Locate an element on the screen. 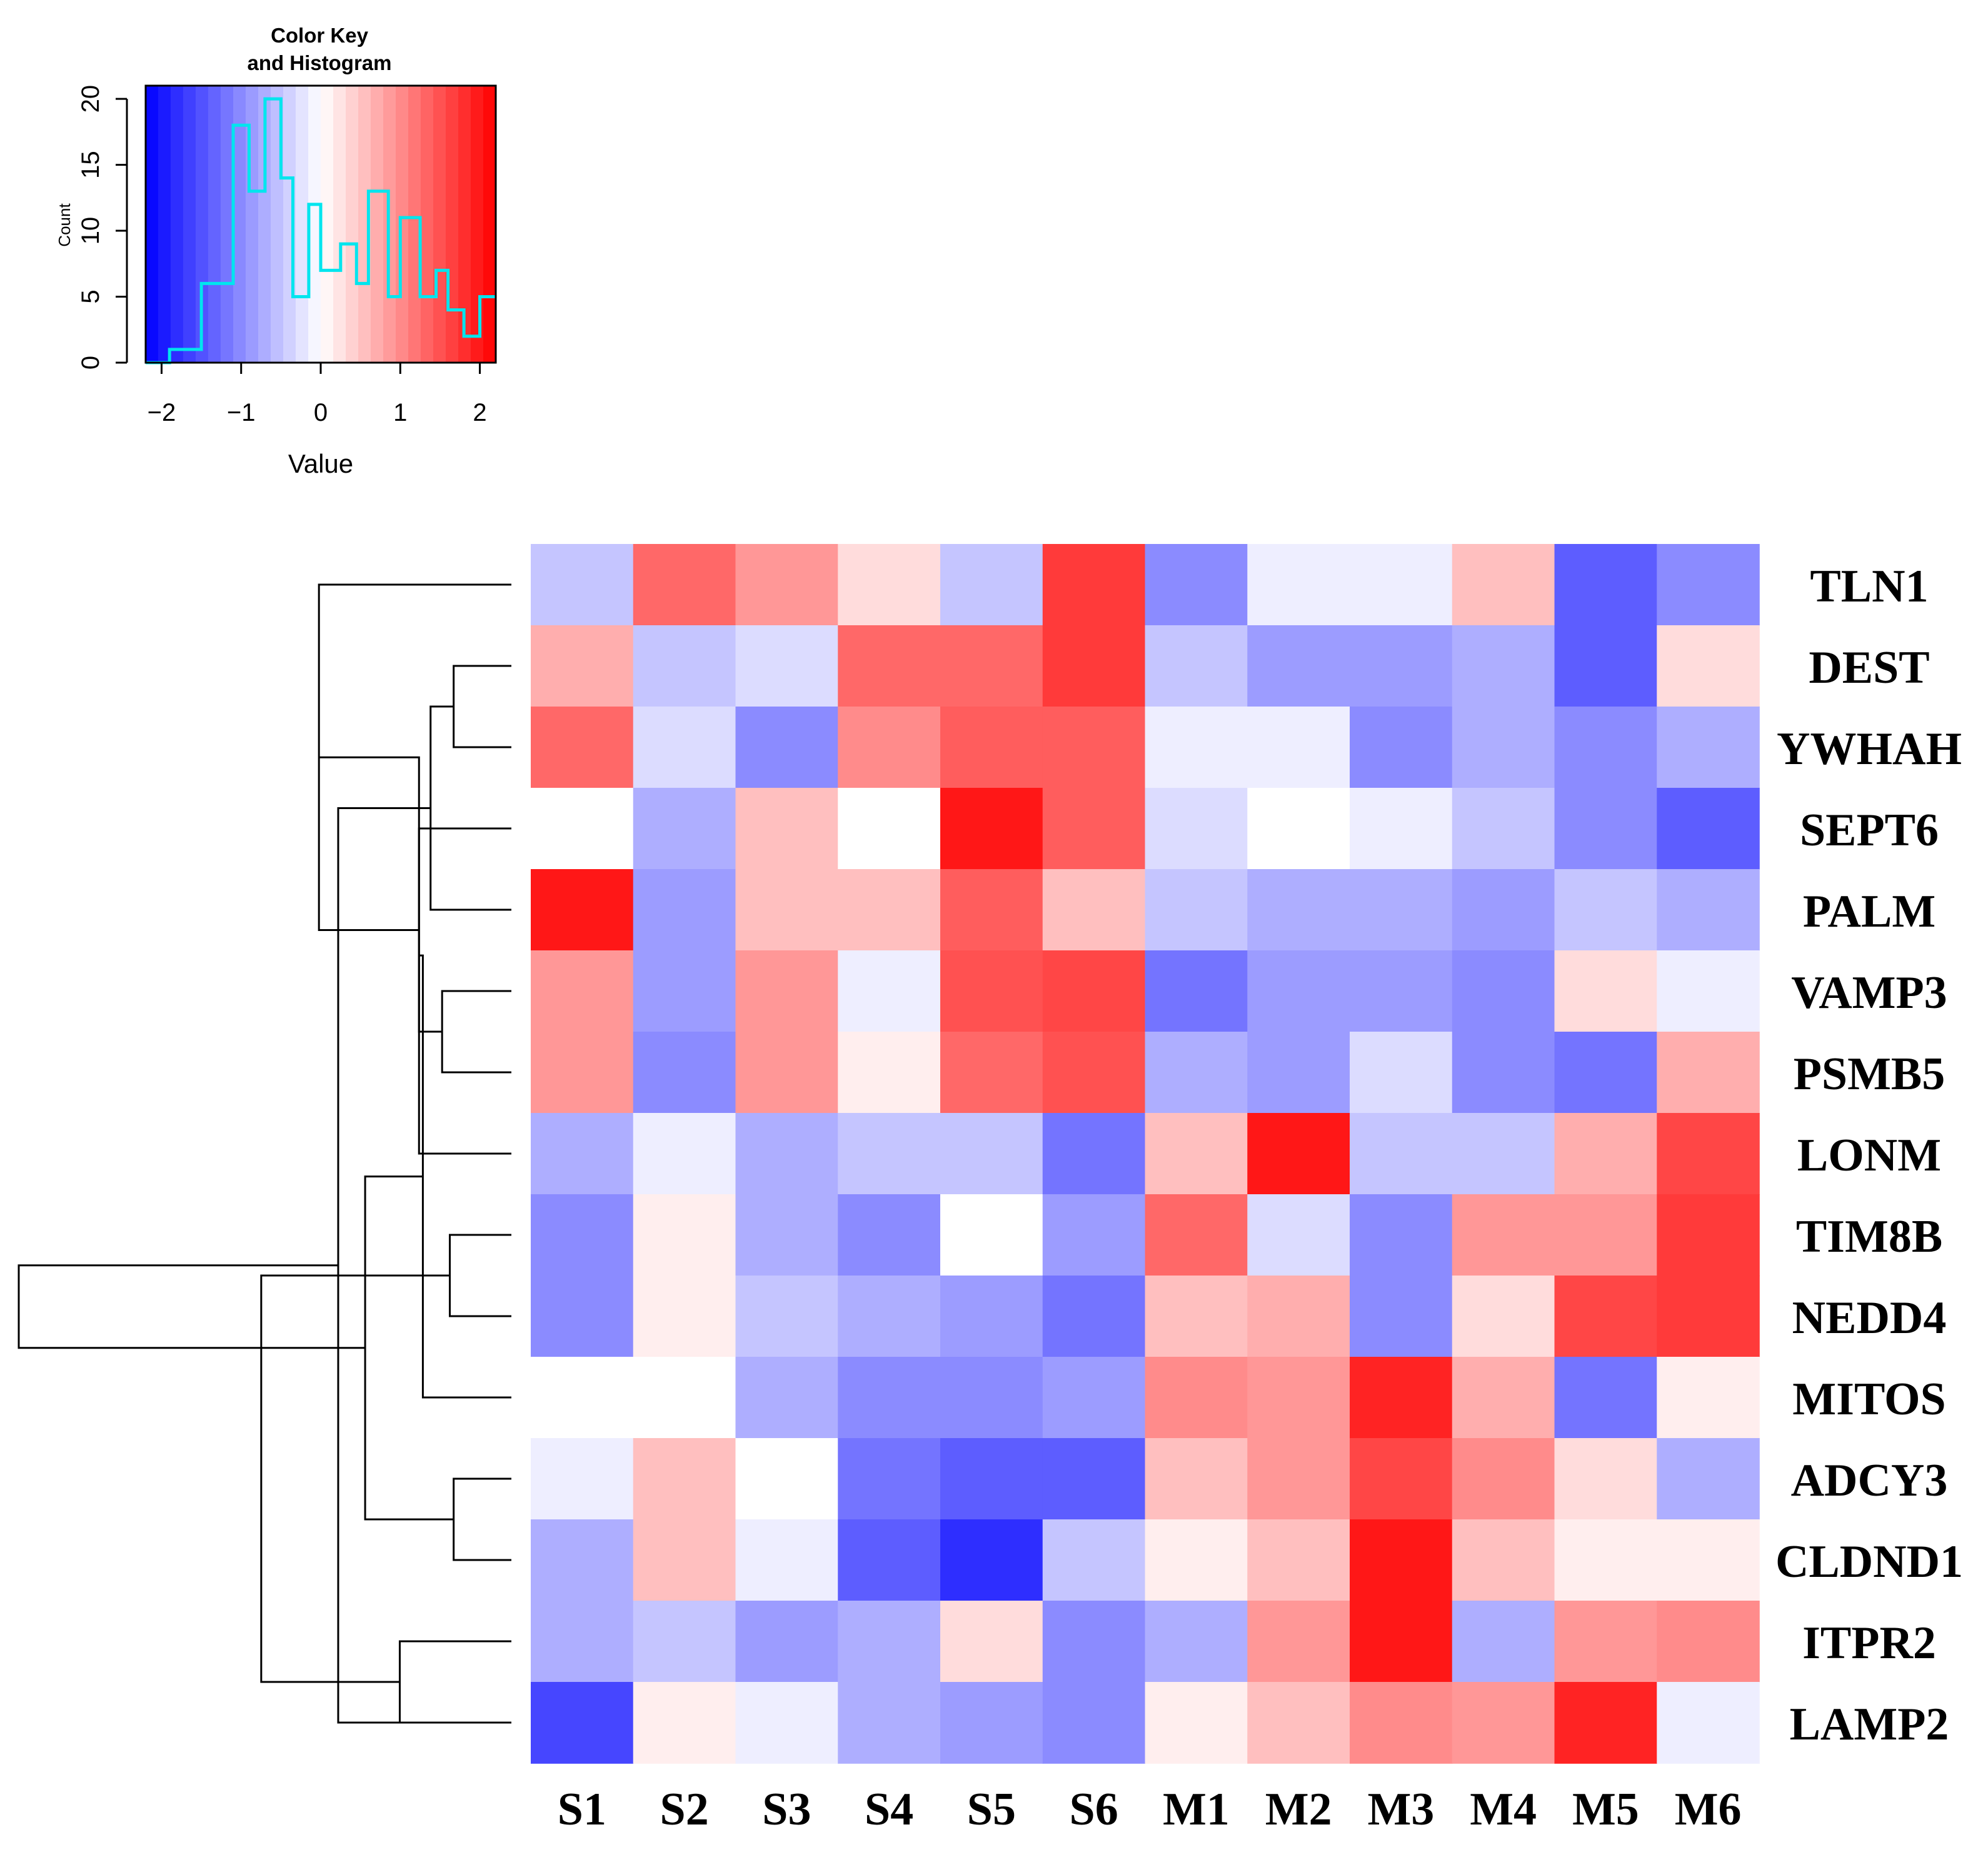 The height and width of the screenshot is (1857, 1988). heatmap-cell-TLN1-M1 is located at coordinates (1196, 585).